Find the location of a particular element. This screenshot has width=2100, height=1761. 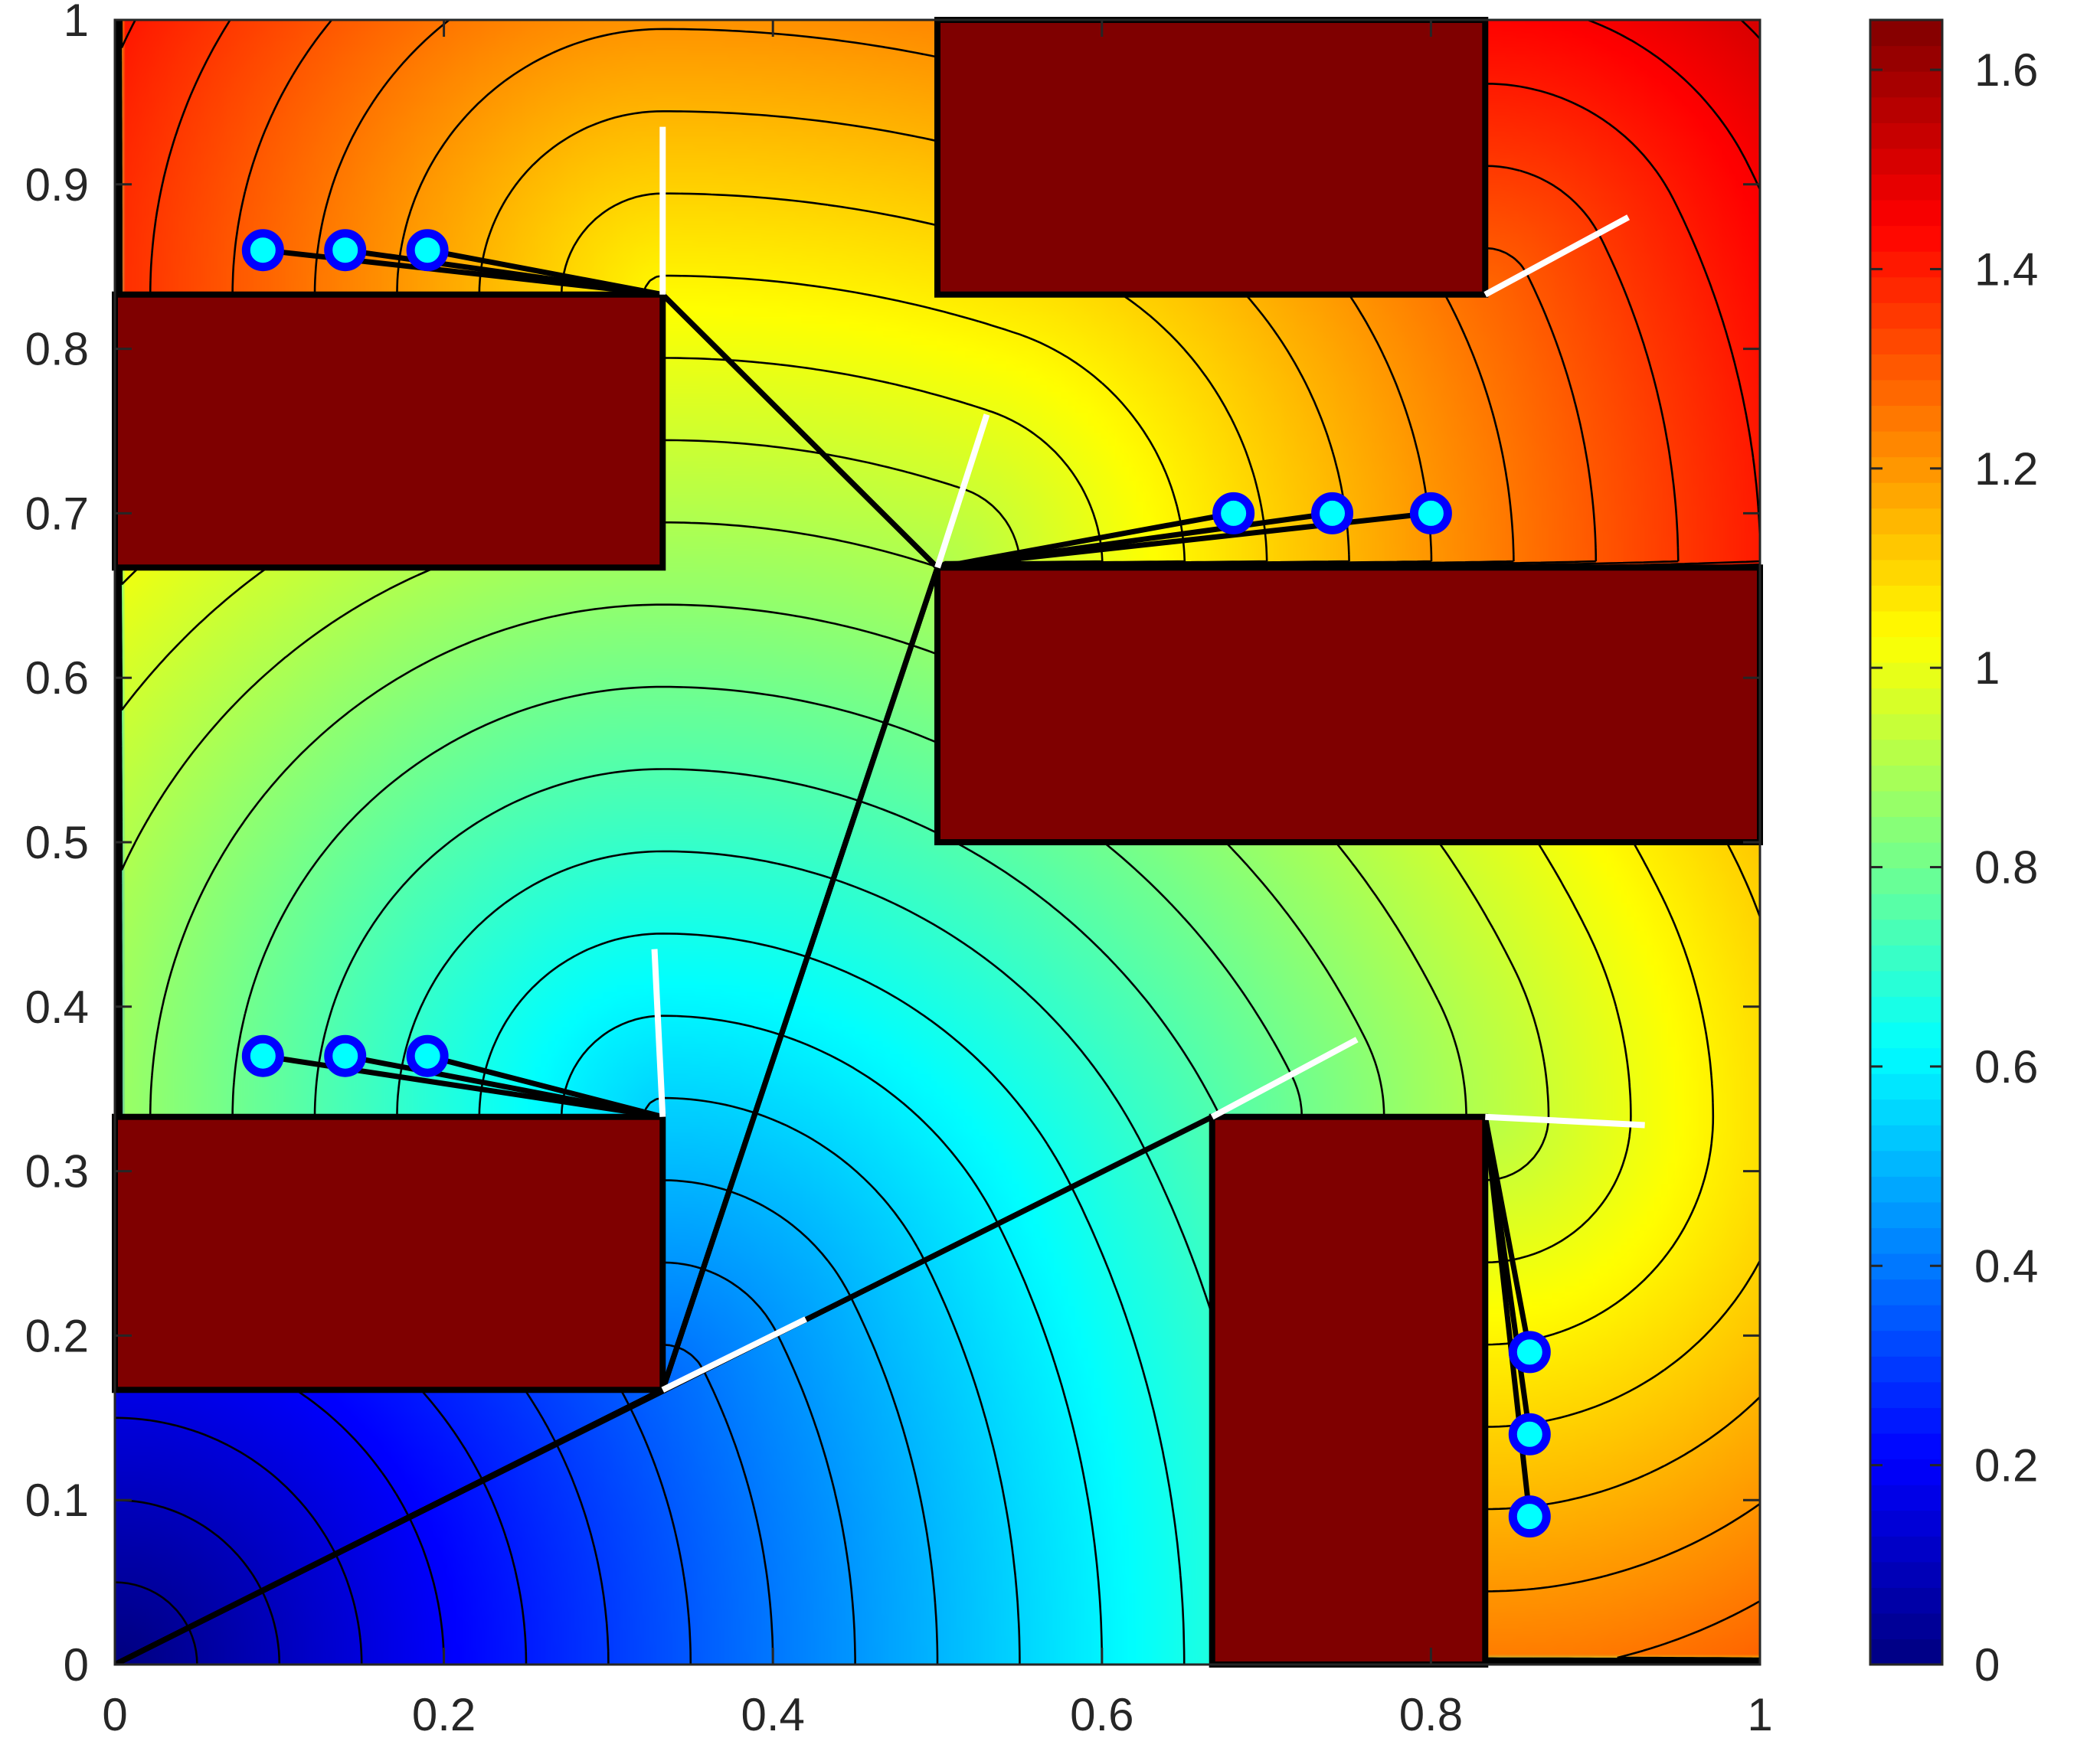

y-tick-label: 0.2 is located at coordinates (57, 1335).